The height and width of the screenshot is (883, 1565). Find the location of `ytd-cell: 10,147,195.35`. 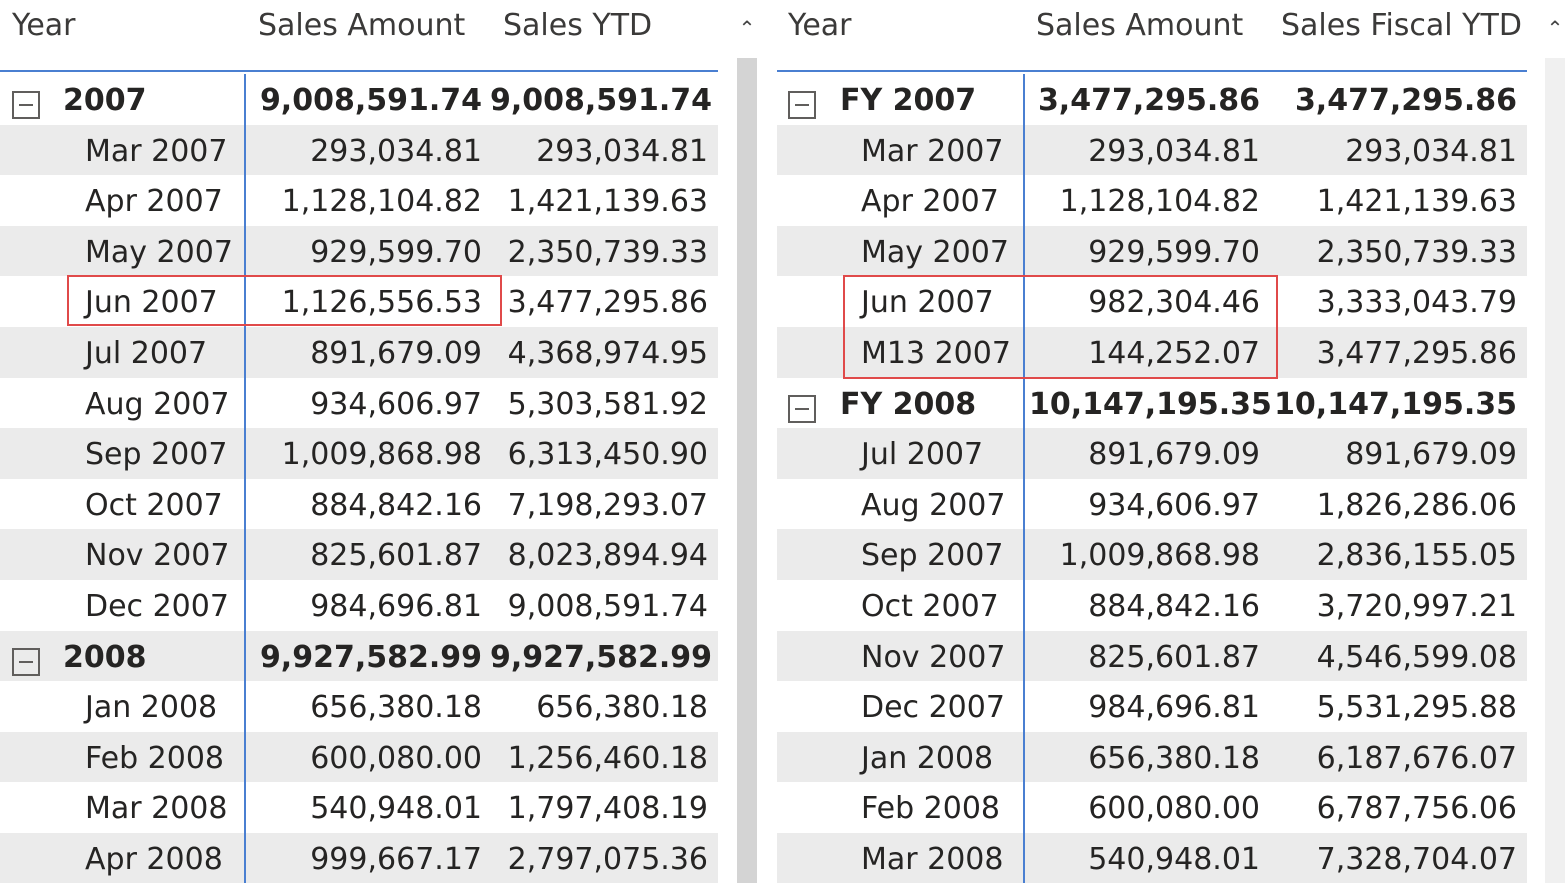

ytd-cell: 10,147,195.35 is located at coordinates (1395, 404).